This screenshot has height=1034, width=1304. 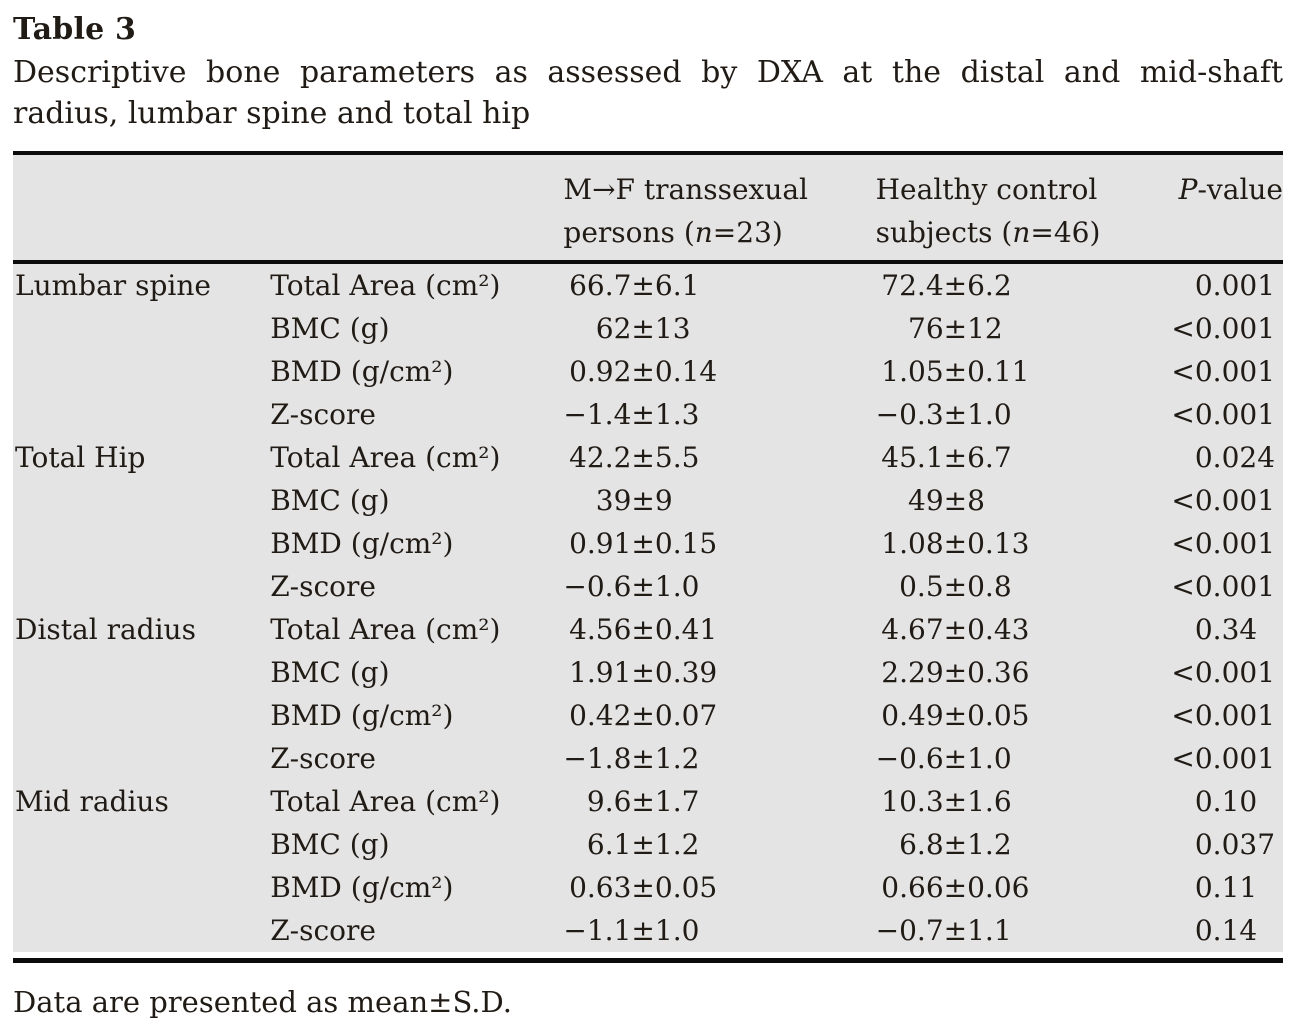 What do you see at coordinates (1235, 457) in the screenshot?
I see `p-value-cell: 0.024` at bounding box center [1235, 457].